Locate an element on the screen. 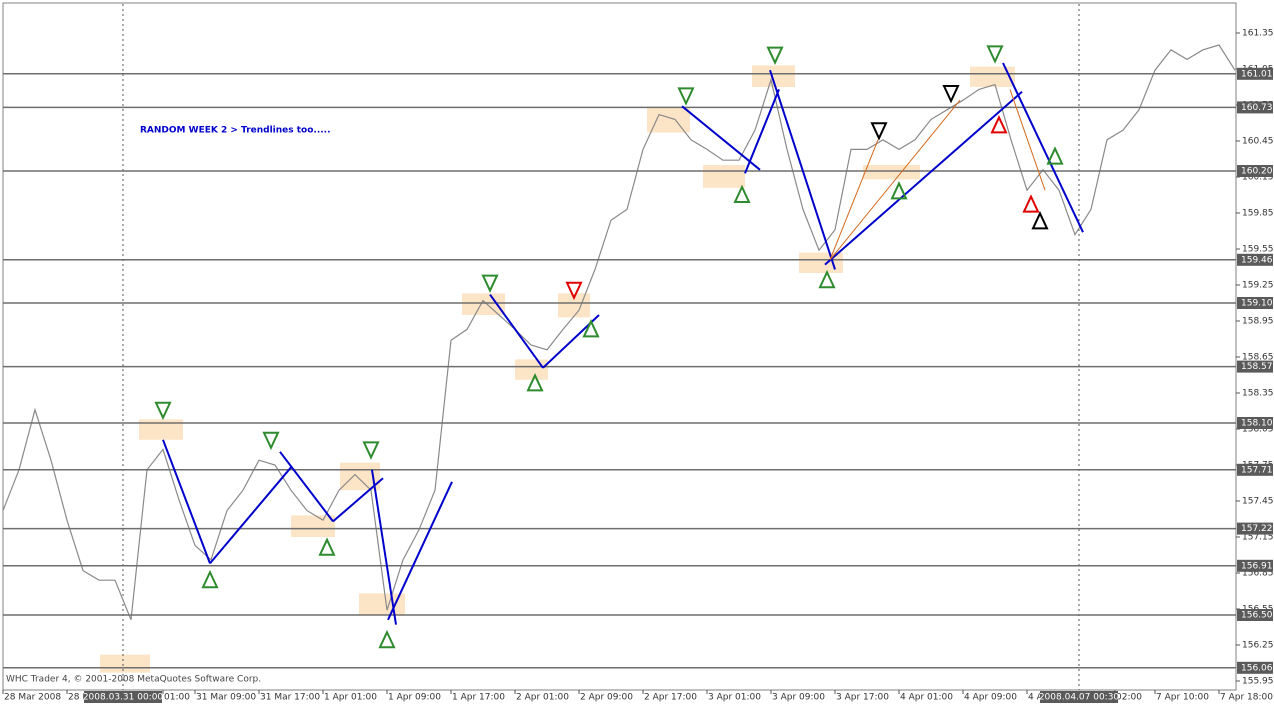 The height and width of the screenshot is (705, 1274). level-label: 157.22 is located at coordinates (1257, 529).